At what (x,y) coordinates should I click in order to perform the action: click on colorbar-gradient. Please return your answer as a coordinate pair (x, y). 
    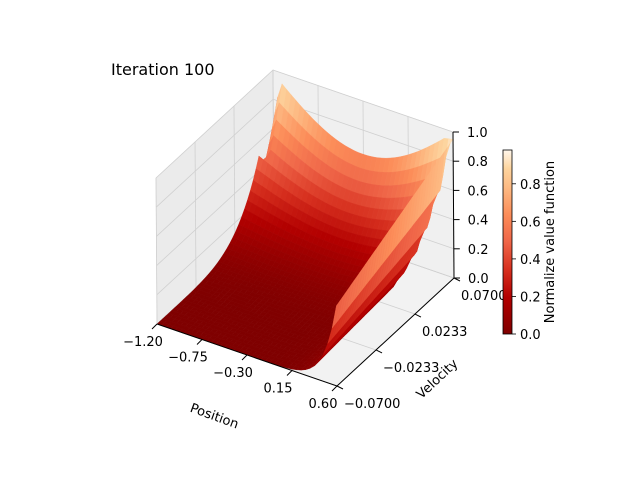
    Looking at the image, I should click on (507, 242).